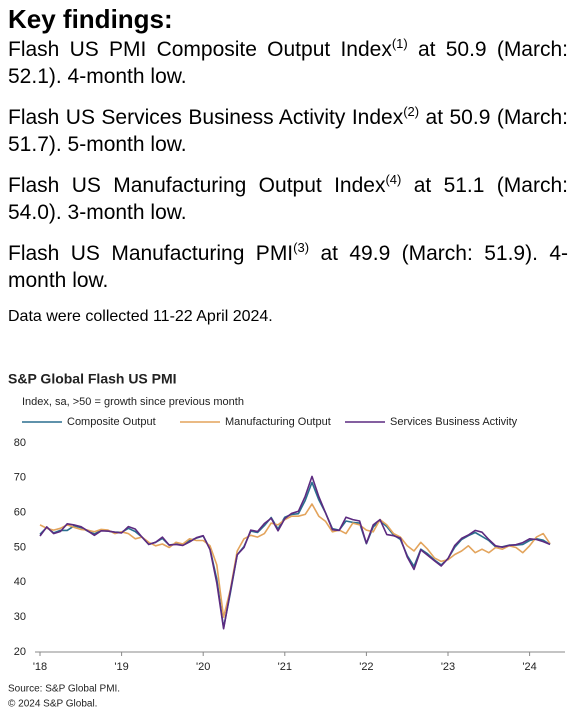  I want to click on y-tick-label: 20, so click(20, 652).